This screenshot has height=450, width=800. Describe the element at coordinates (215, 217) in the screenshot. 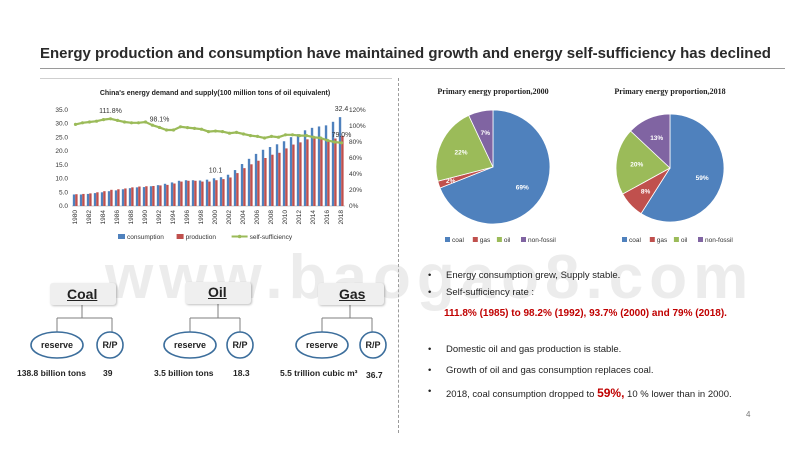

I see `x-tick-label: 2000` at that location.